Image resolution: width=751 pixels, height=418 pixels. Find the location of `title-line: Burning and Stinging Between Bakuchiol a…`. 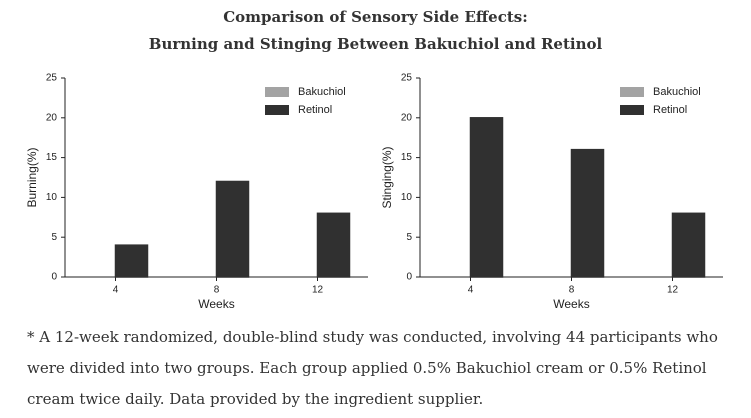

title-line: Burning and Stinging Between Bakuchiol a… is located at coordinates (375, 44).